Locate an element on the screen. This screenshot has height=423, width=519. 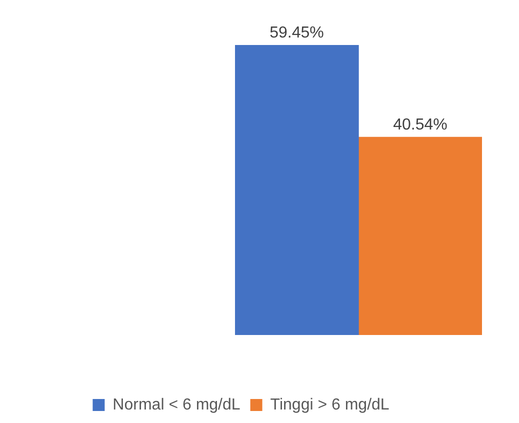
data-label: 59.45% is located at coordinates (297, 33).